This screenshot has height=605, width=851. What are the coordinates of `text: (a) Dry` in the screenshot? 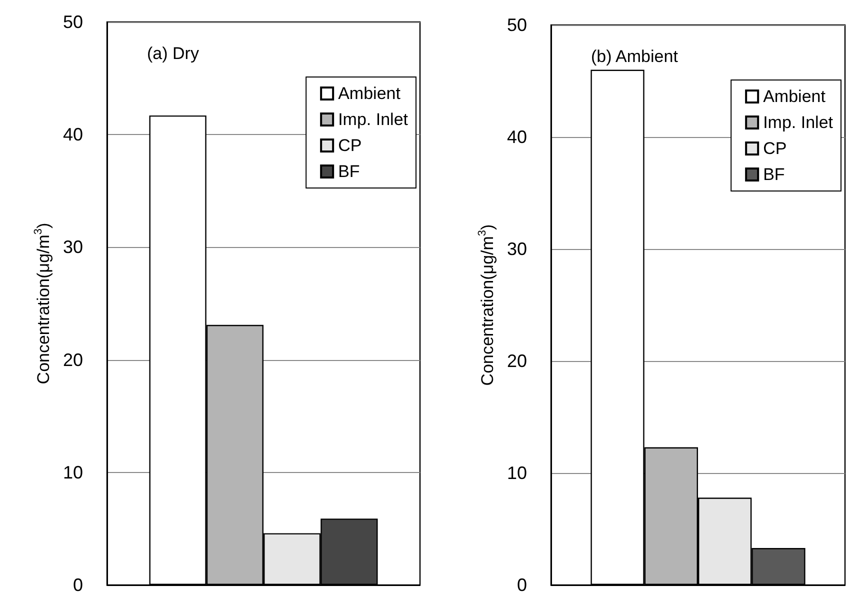 It's located at (173, 53).